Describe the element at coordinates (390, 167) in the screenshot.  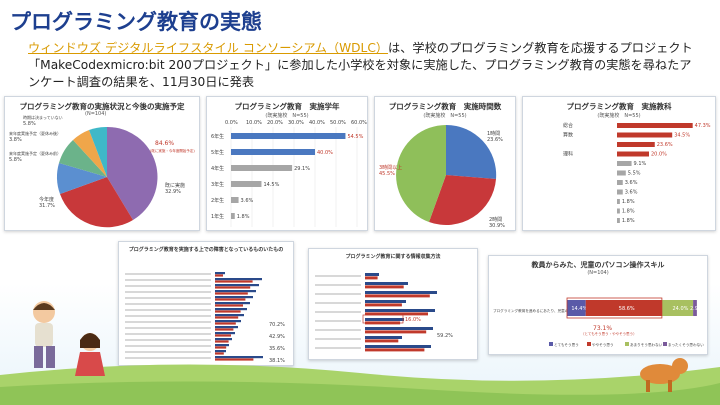
I see `pie-label: 3時間以上` at that location.